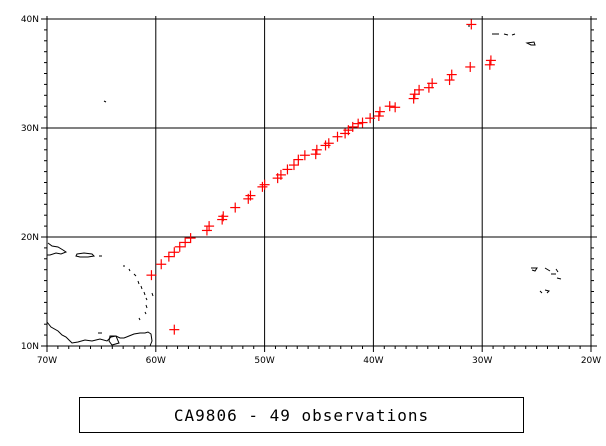 The width and height of the screenshot is (606, 446). What do you see at coordinates (156, 361) in the screenshot?
I see `lon-tick-label: 60W` at bounding box center [156, 361].